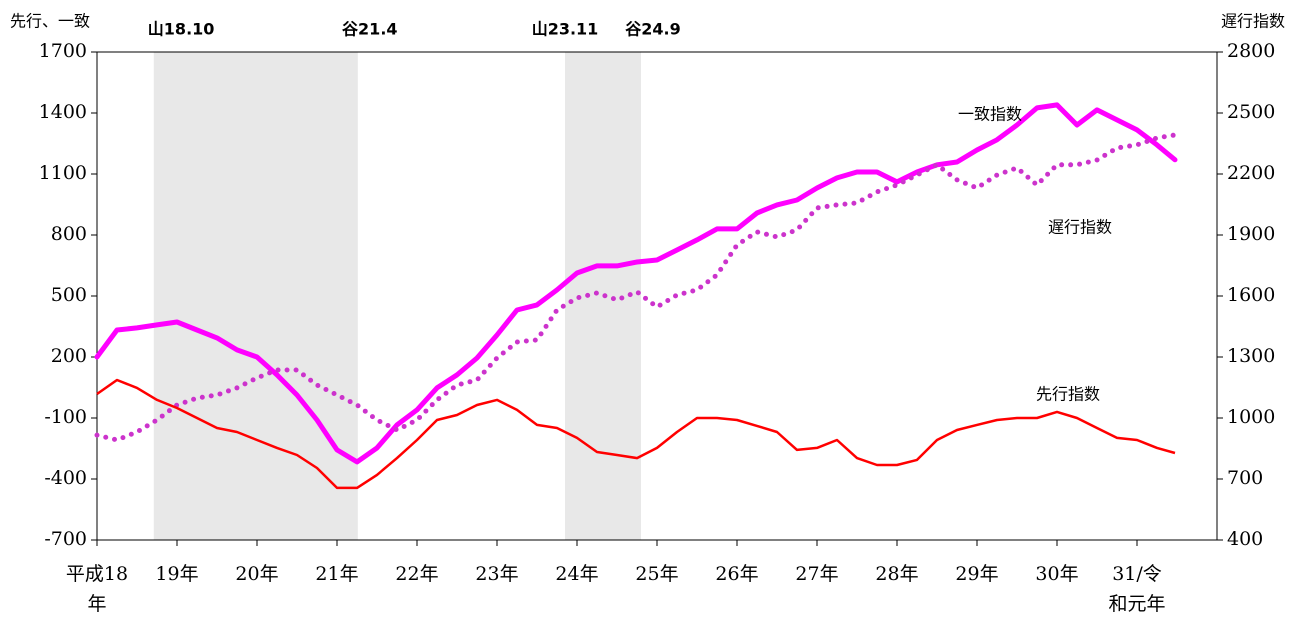 The height and width of the screenshot is (617, 1295). I want to click on x-tick-label-line: 29年, so click(976, 574).